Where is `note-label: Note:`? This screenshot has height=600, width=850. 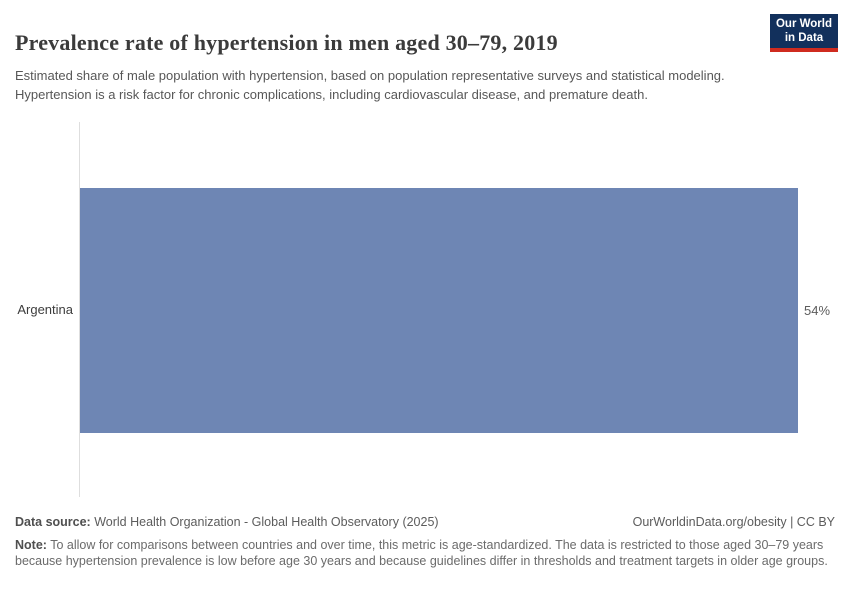
note-label: Note: is located at coordinates (31, 545).